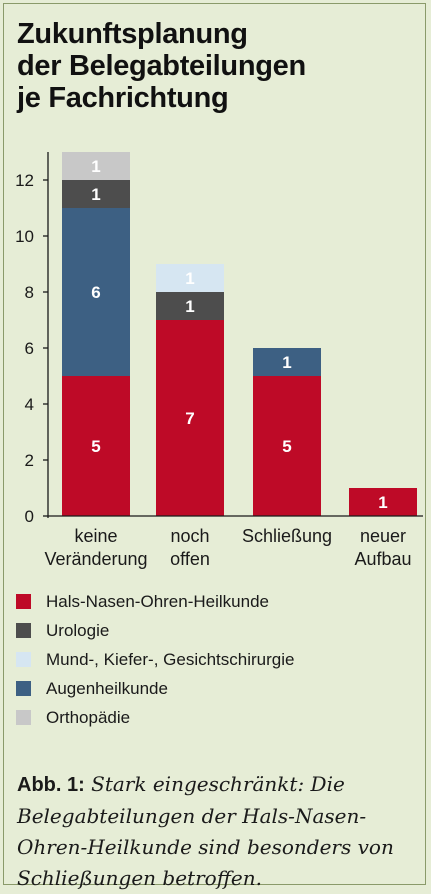  I want to click on bar-data-label: 6, so click(95, 292).